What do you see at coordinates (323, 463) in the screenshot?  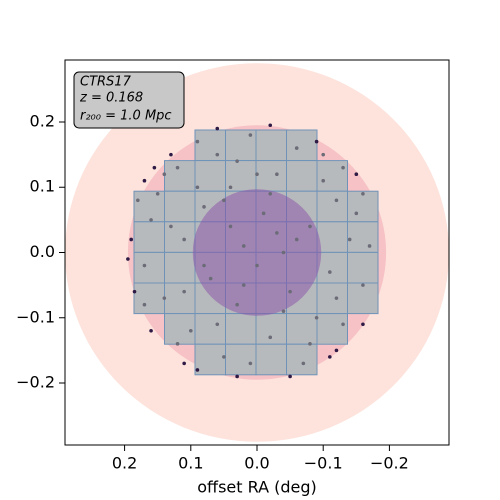 I see `x-tick-label: −0.1` at bounding box center [323, 463].